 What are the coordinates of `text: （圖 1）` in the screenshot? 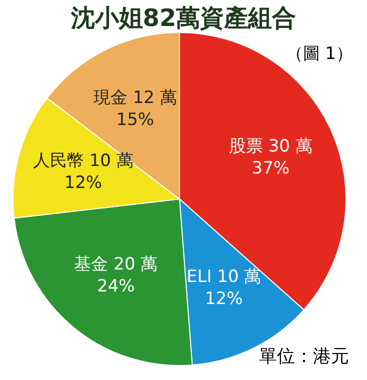 It's located at (319, 54).